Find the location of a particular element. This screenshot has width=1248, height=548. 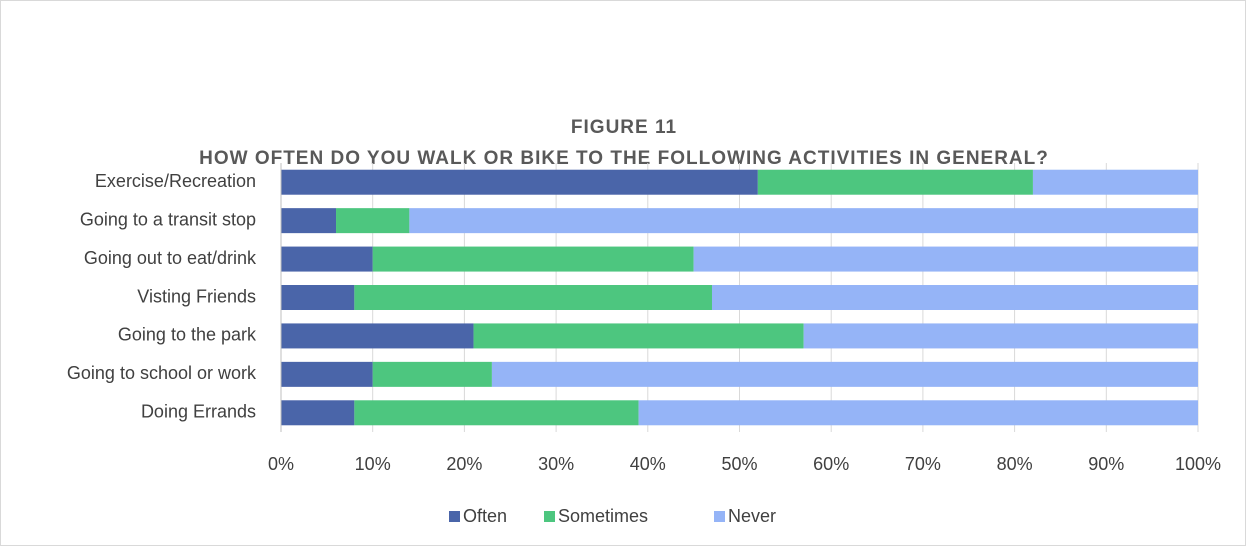

x-tick-label: 70% is located at coordinates (923, 464).